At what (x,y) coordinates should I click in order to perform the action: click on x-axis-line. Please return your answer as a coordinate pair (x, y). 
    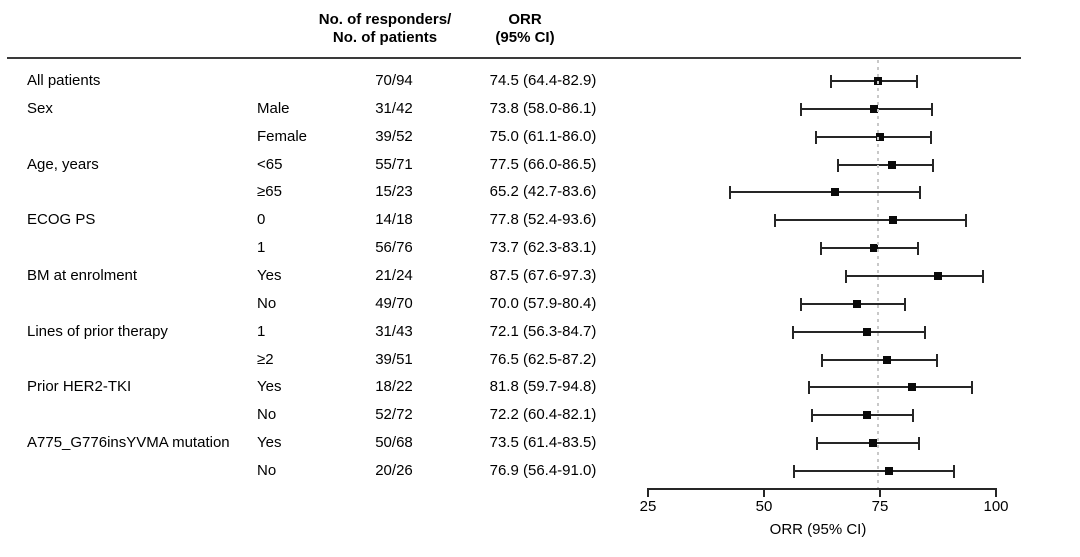
    Looking at the image, I should click on (822, 489).